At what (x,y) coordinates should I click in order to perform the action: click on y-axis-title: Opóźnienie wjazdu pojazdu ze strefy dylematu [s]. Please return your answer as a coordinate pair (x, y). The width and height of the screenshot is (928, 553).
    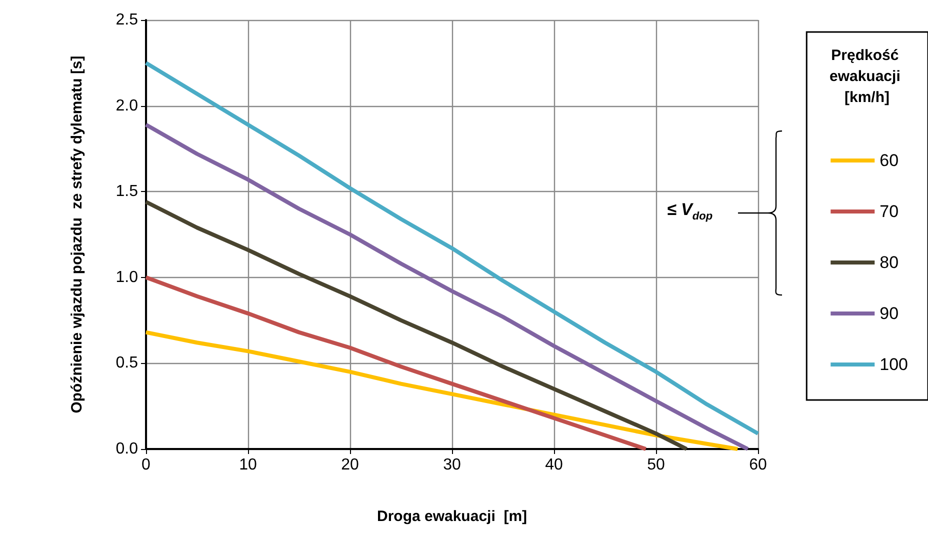
    Looking at the image, I should click on (77, 235).